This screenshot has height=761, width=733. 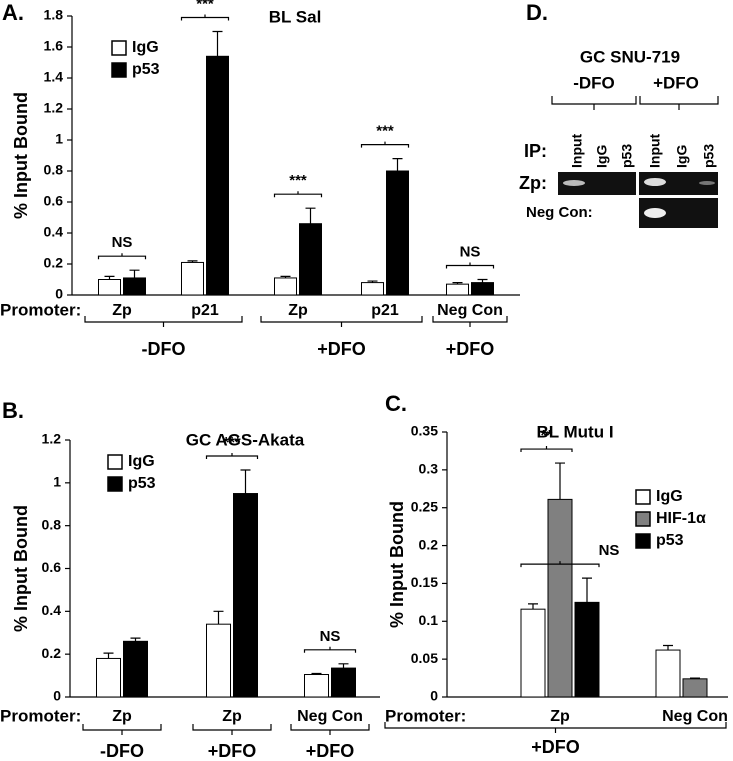 I want to click on gel-image, so click(x=678, y=183).